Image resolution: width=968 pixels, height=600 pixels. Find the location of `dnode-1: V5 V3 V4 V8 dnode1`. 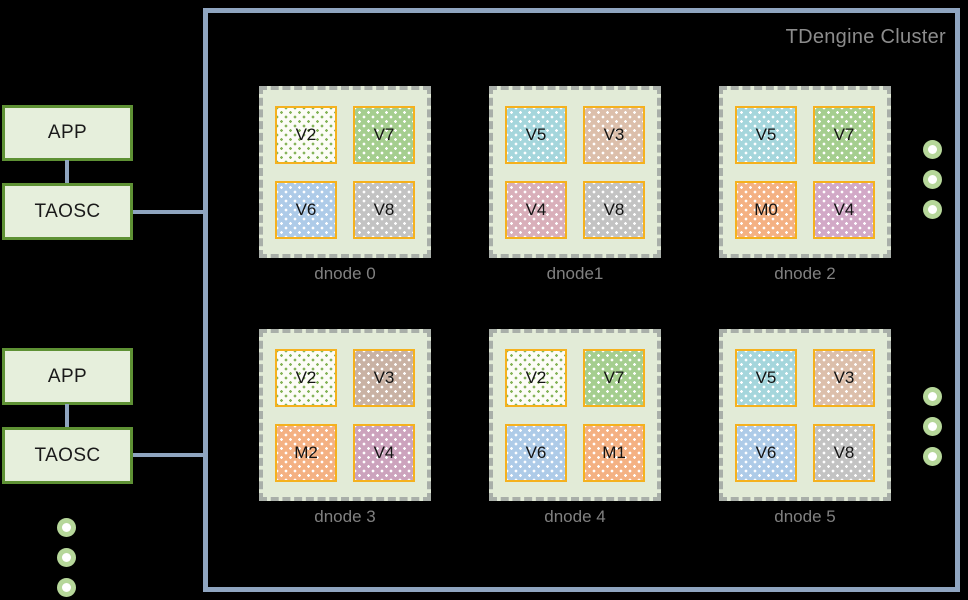

dnode-1: V5 V3 V4 V8 dnode1 is located at coordinates (575, 188).